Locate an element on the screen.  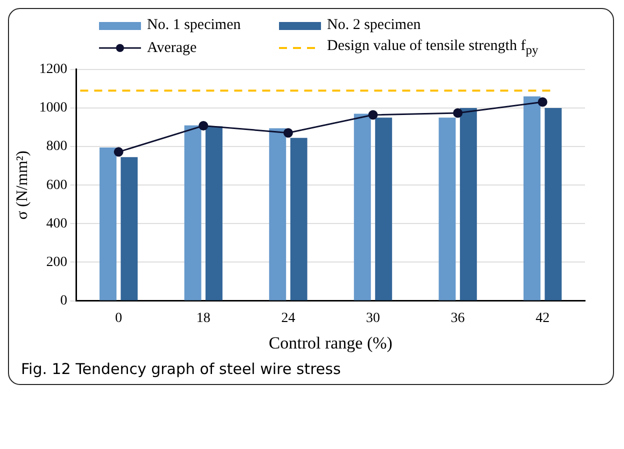
y-tick-label: 1200 is located at coordinates (53, 70).